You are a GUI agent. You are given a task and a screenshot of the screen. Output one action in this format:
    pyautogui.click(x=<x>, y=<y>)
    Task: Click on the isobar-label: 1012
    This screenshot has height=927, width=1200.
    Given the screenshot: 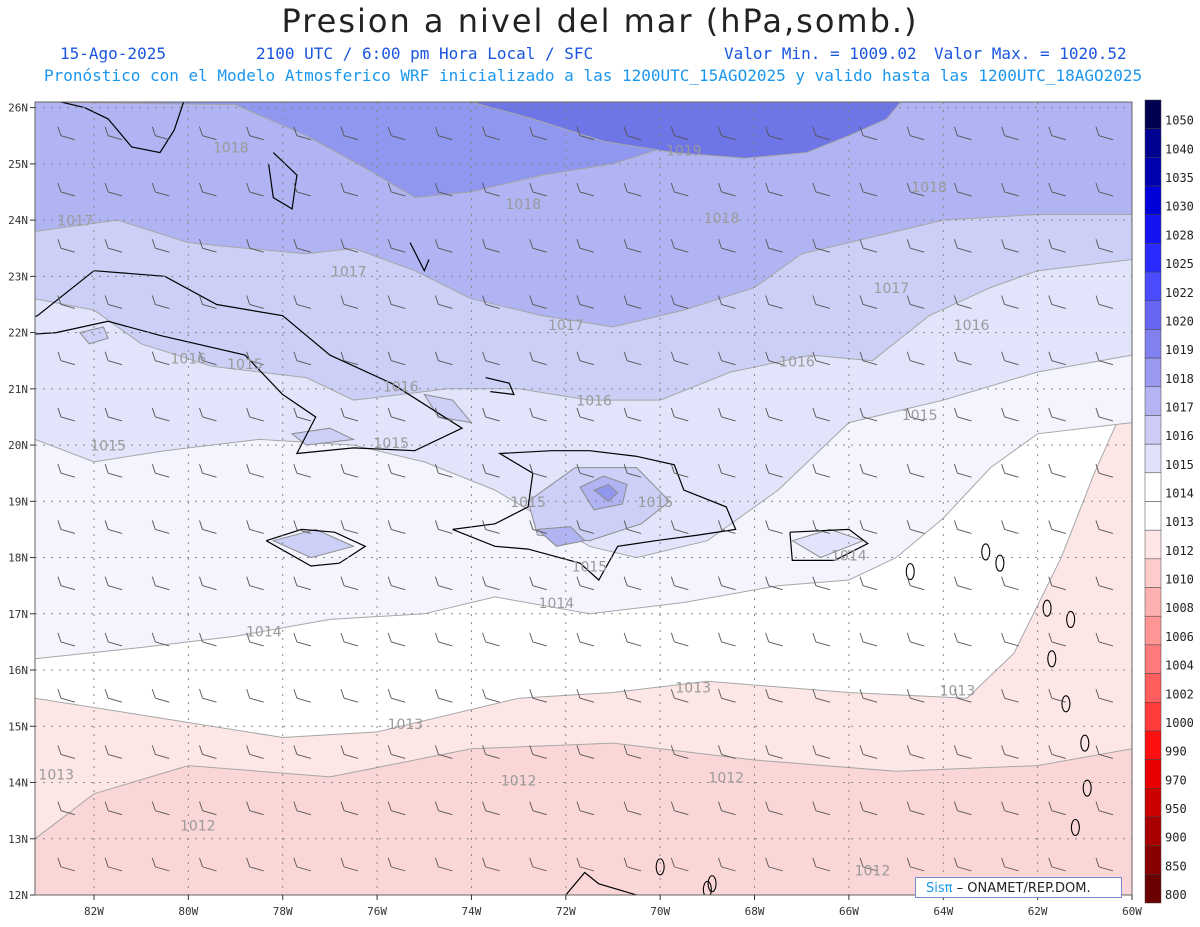 What is the action you would take?
    pyautogui.click(x=198, y=826)
    